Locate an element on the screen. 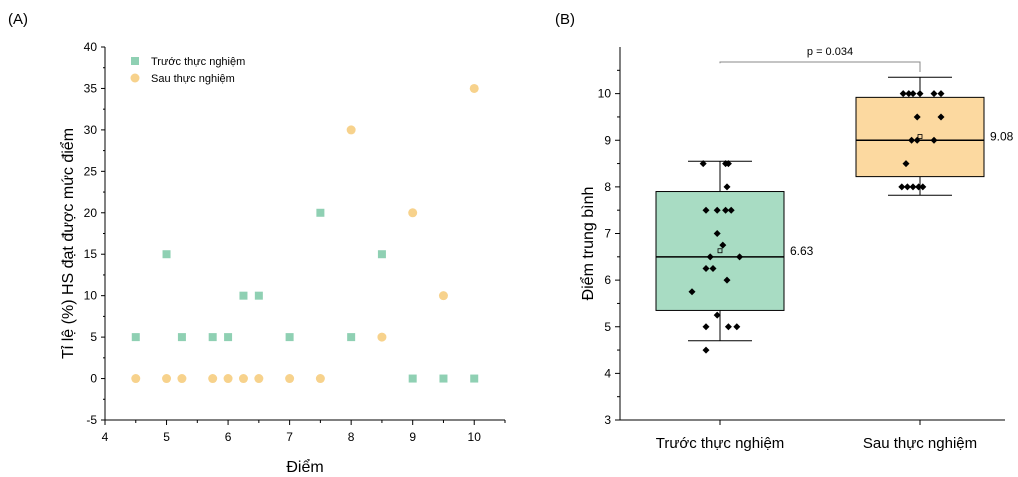  b-y-tick-label: 7 is located at coordinates (607, 234).